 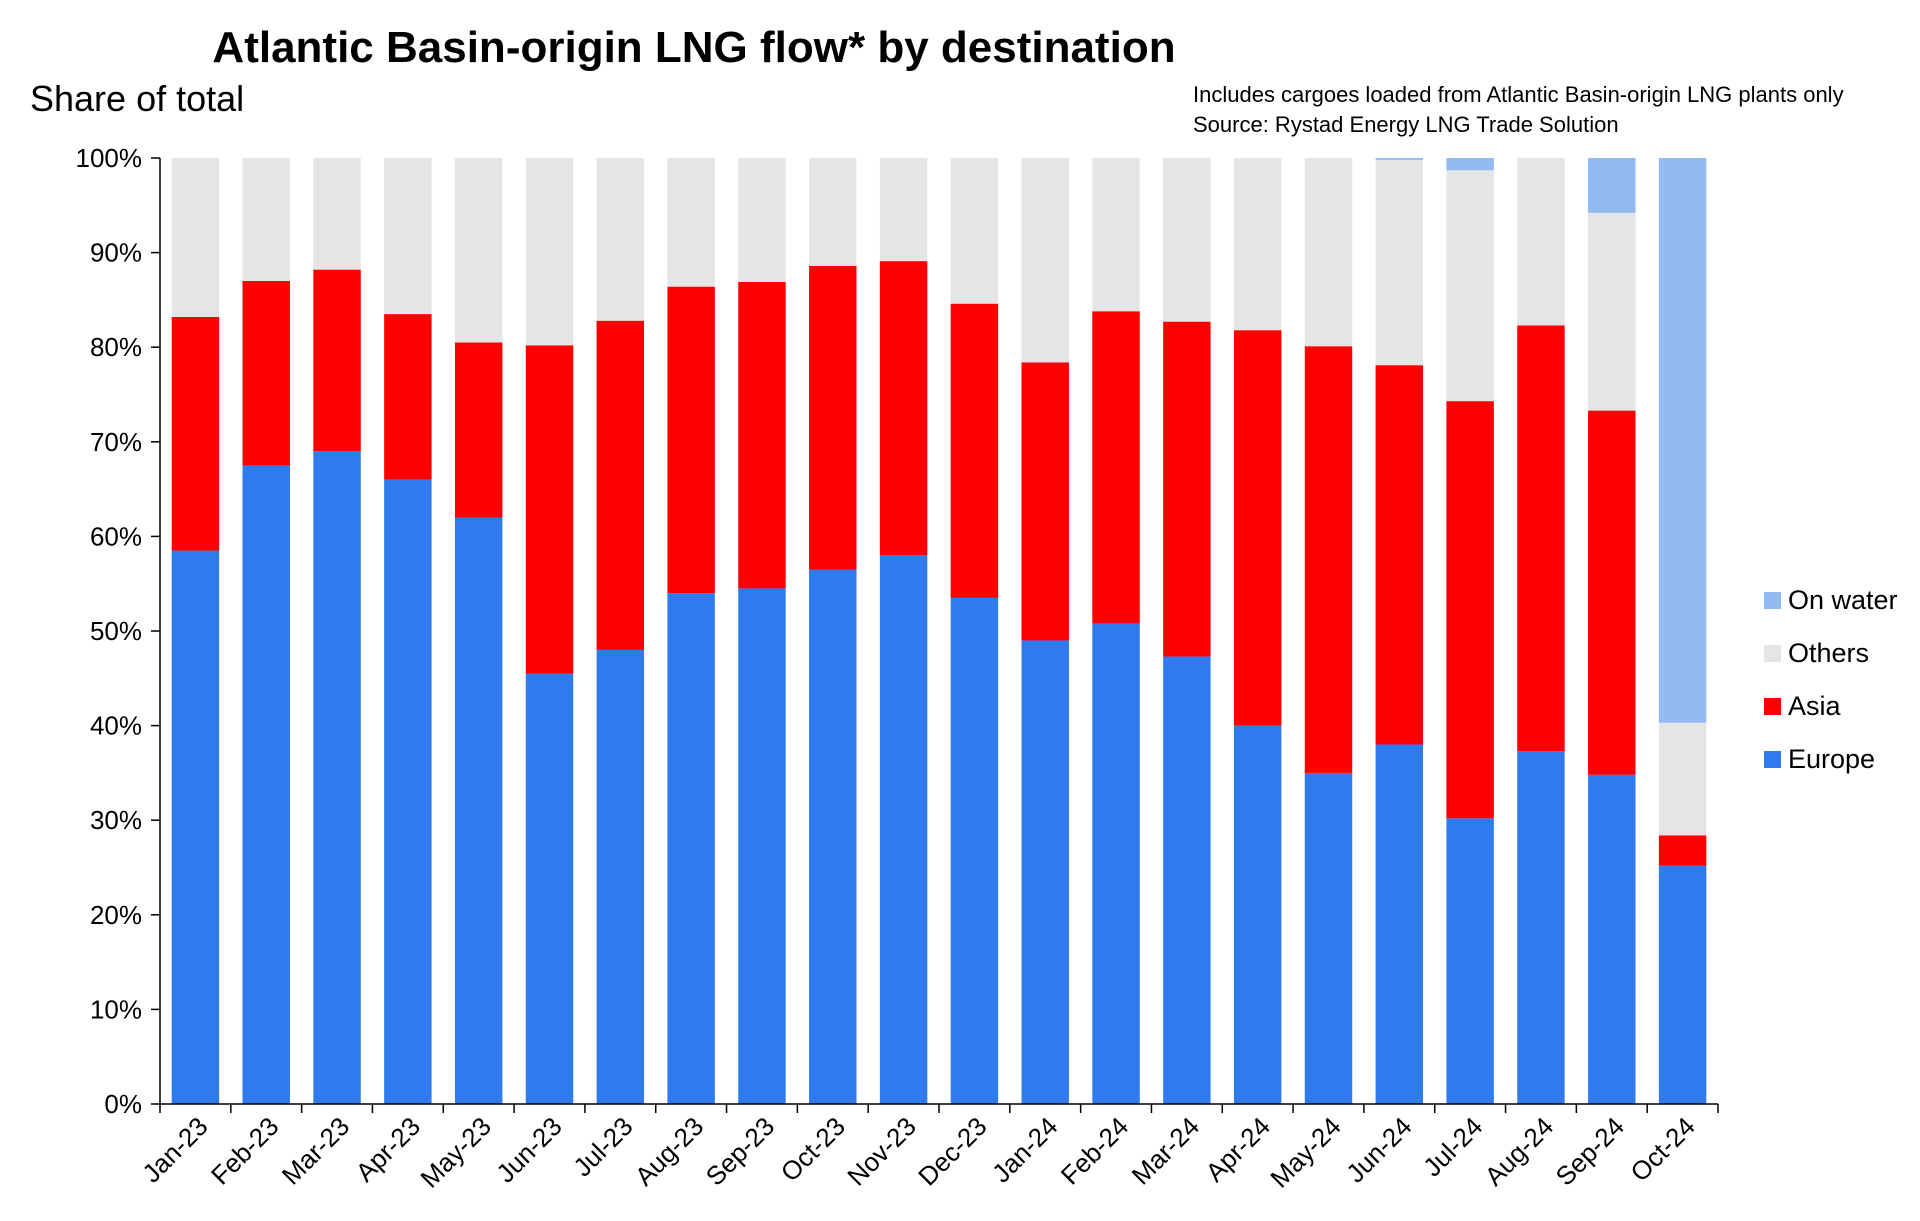 What do you see at coordinates (1305, 1152) in the screenshot?
I see `x-tick-label: May-24` at bounding box center [1305, 1152].